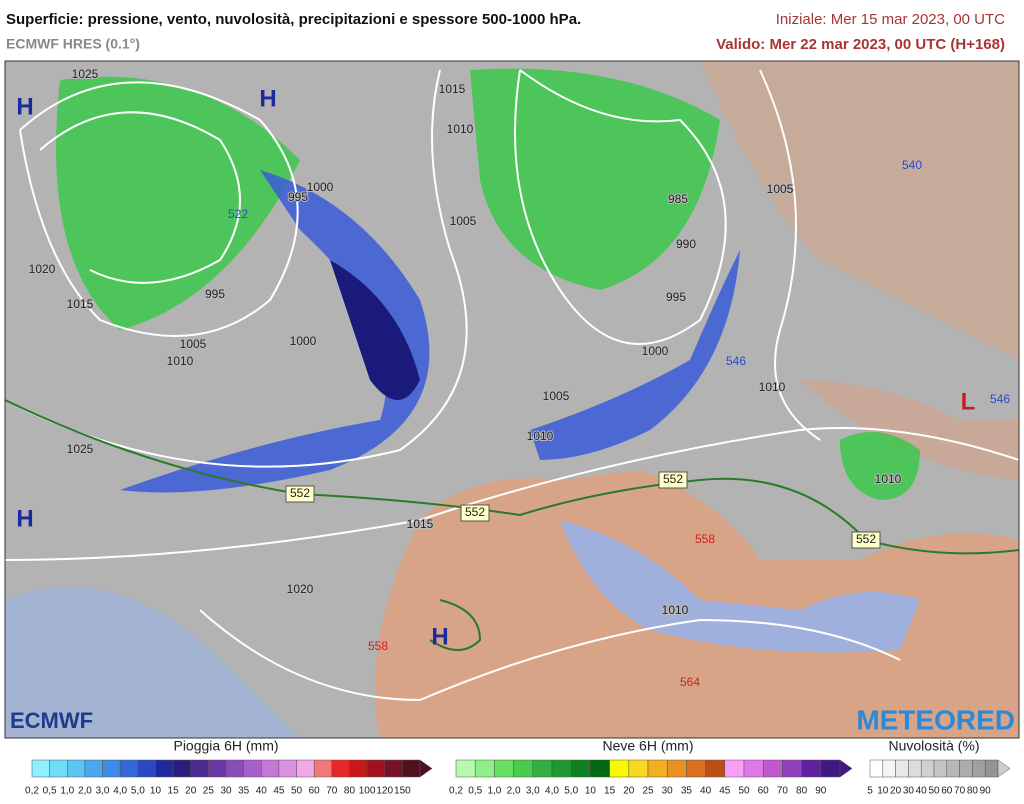  I want to click on isobar-label: 1025, so click(80, 449).